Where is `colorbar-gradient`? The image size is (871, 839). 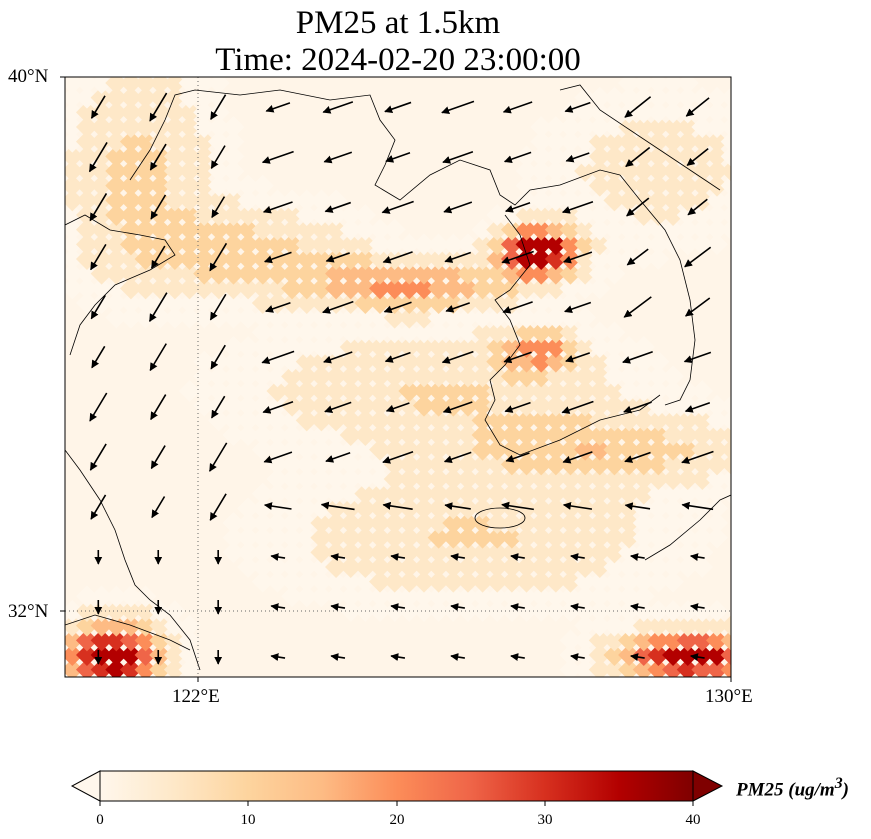
colorbar-gradient is located at coordinates (396, 786).